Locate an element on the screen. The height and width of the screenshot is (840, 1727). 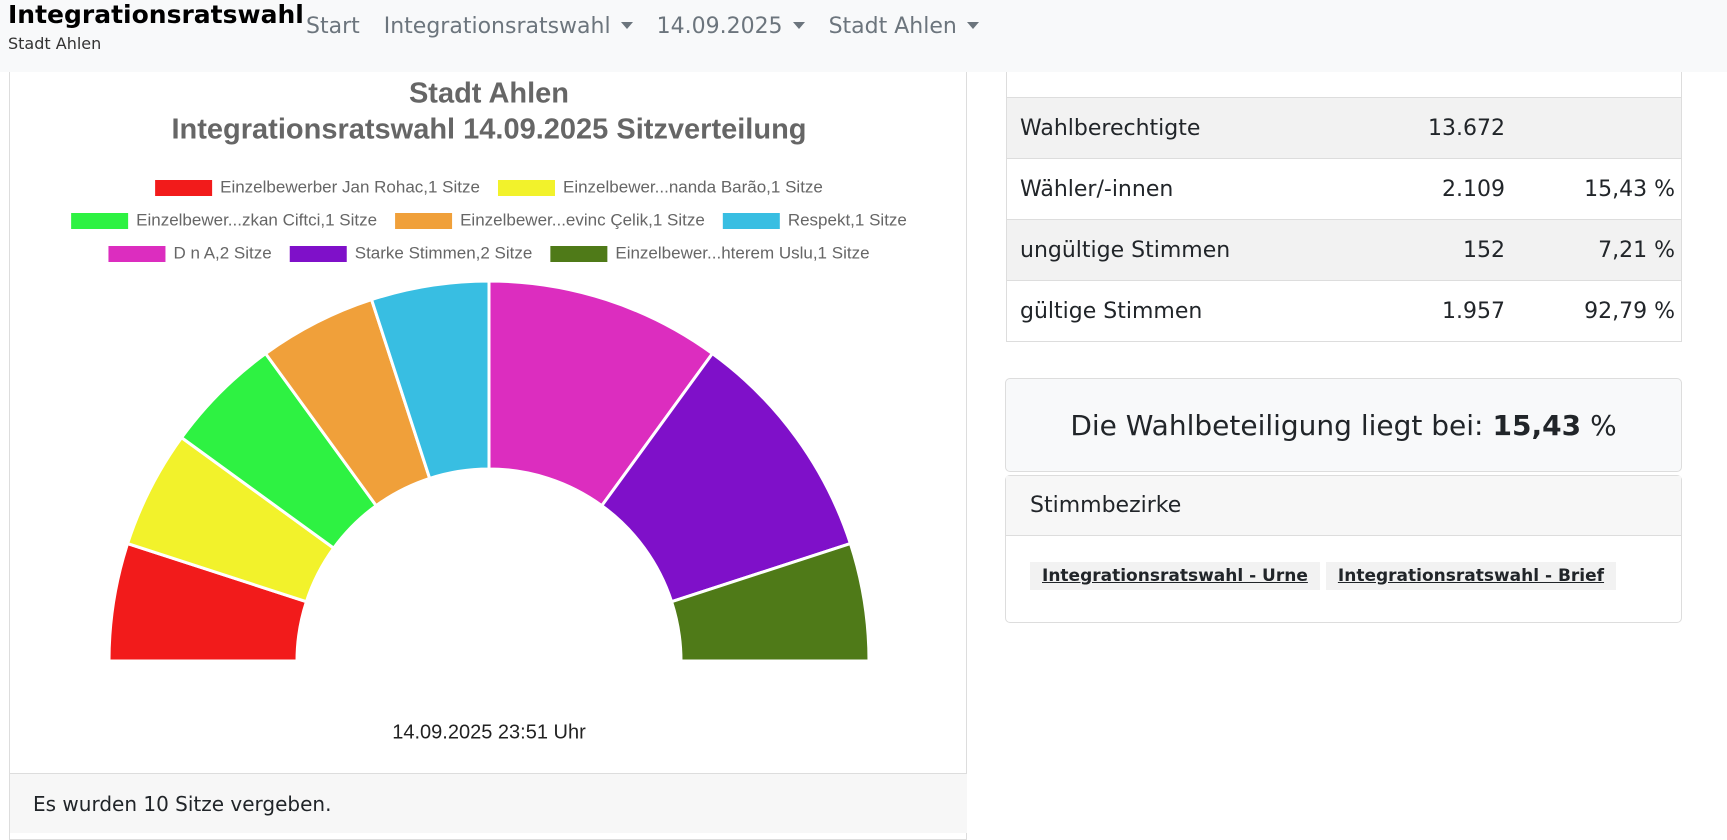
stats-row: Wähler/-innen 2.109 15,43 % is located at coordinates (1344, 188).